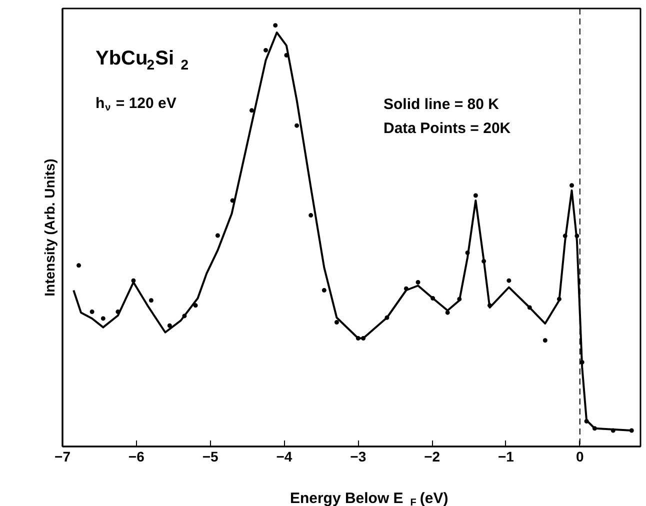 This screenshot has height=506, width=646. What do you see at coordinates (506, 456) in the screenshot?
I see `x-tick-label: −1` at bounding box center [506, 456].